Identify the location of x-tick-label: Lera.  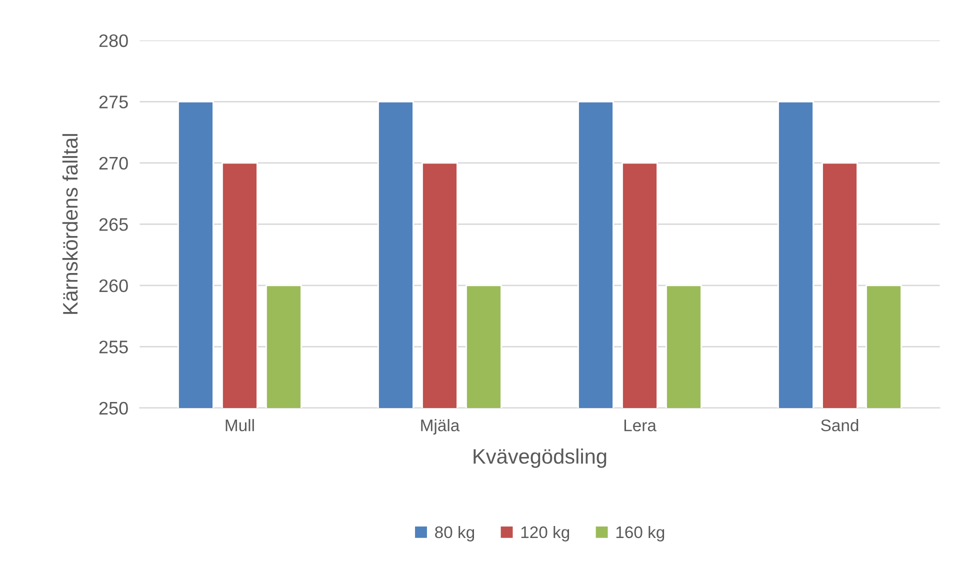
(640, 426).